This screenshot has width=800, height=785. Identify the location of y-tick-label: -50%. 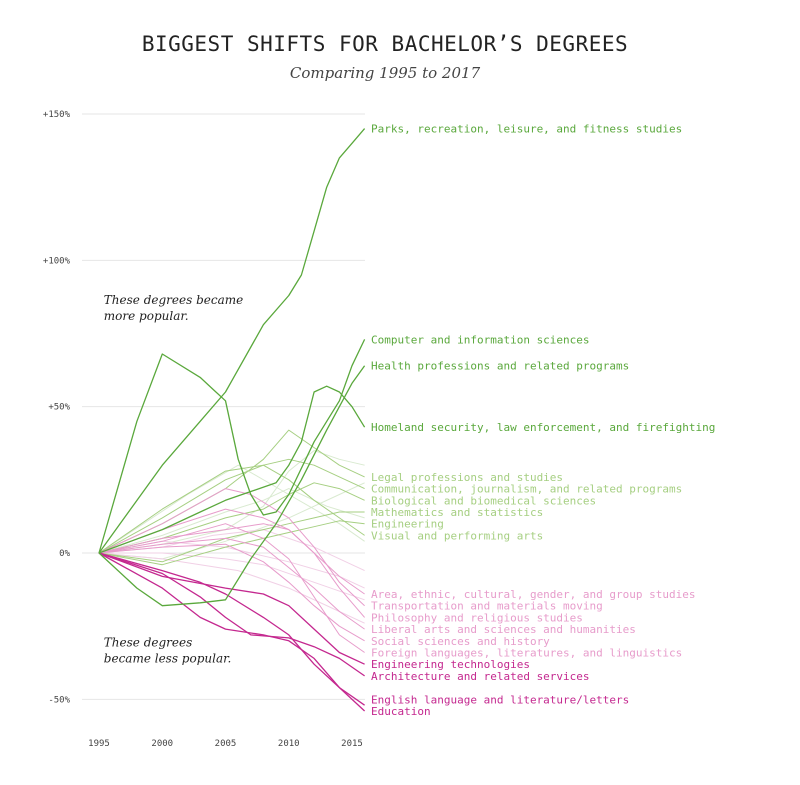
(59, 700).